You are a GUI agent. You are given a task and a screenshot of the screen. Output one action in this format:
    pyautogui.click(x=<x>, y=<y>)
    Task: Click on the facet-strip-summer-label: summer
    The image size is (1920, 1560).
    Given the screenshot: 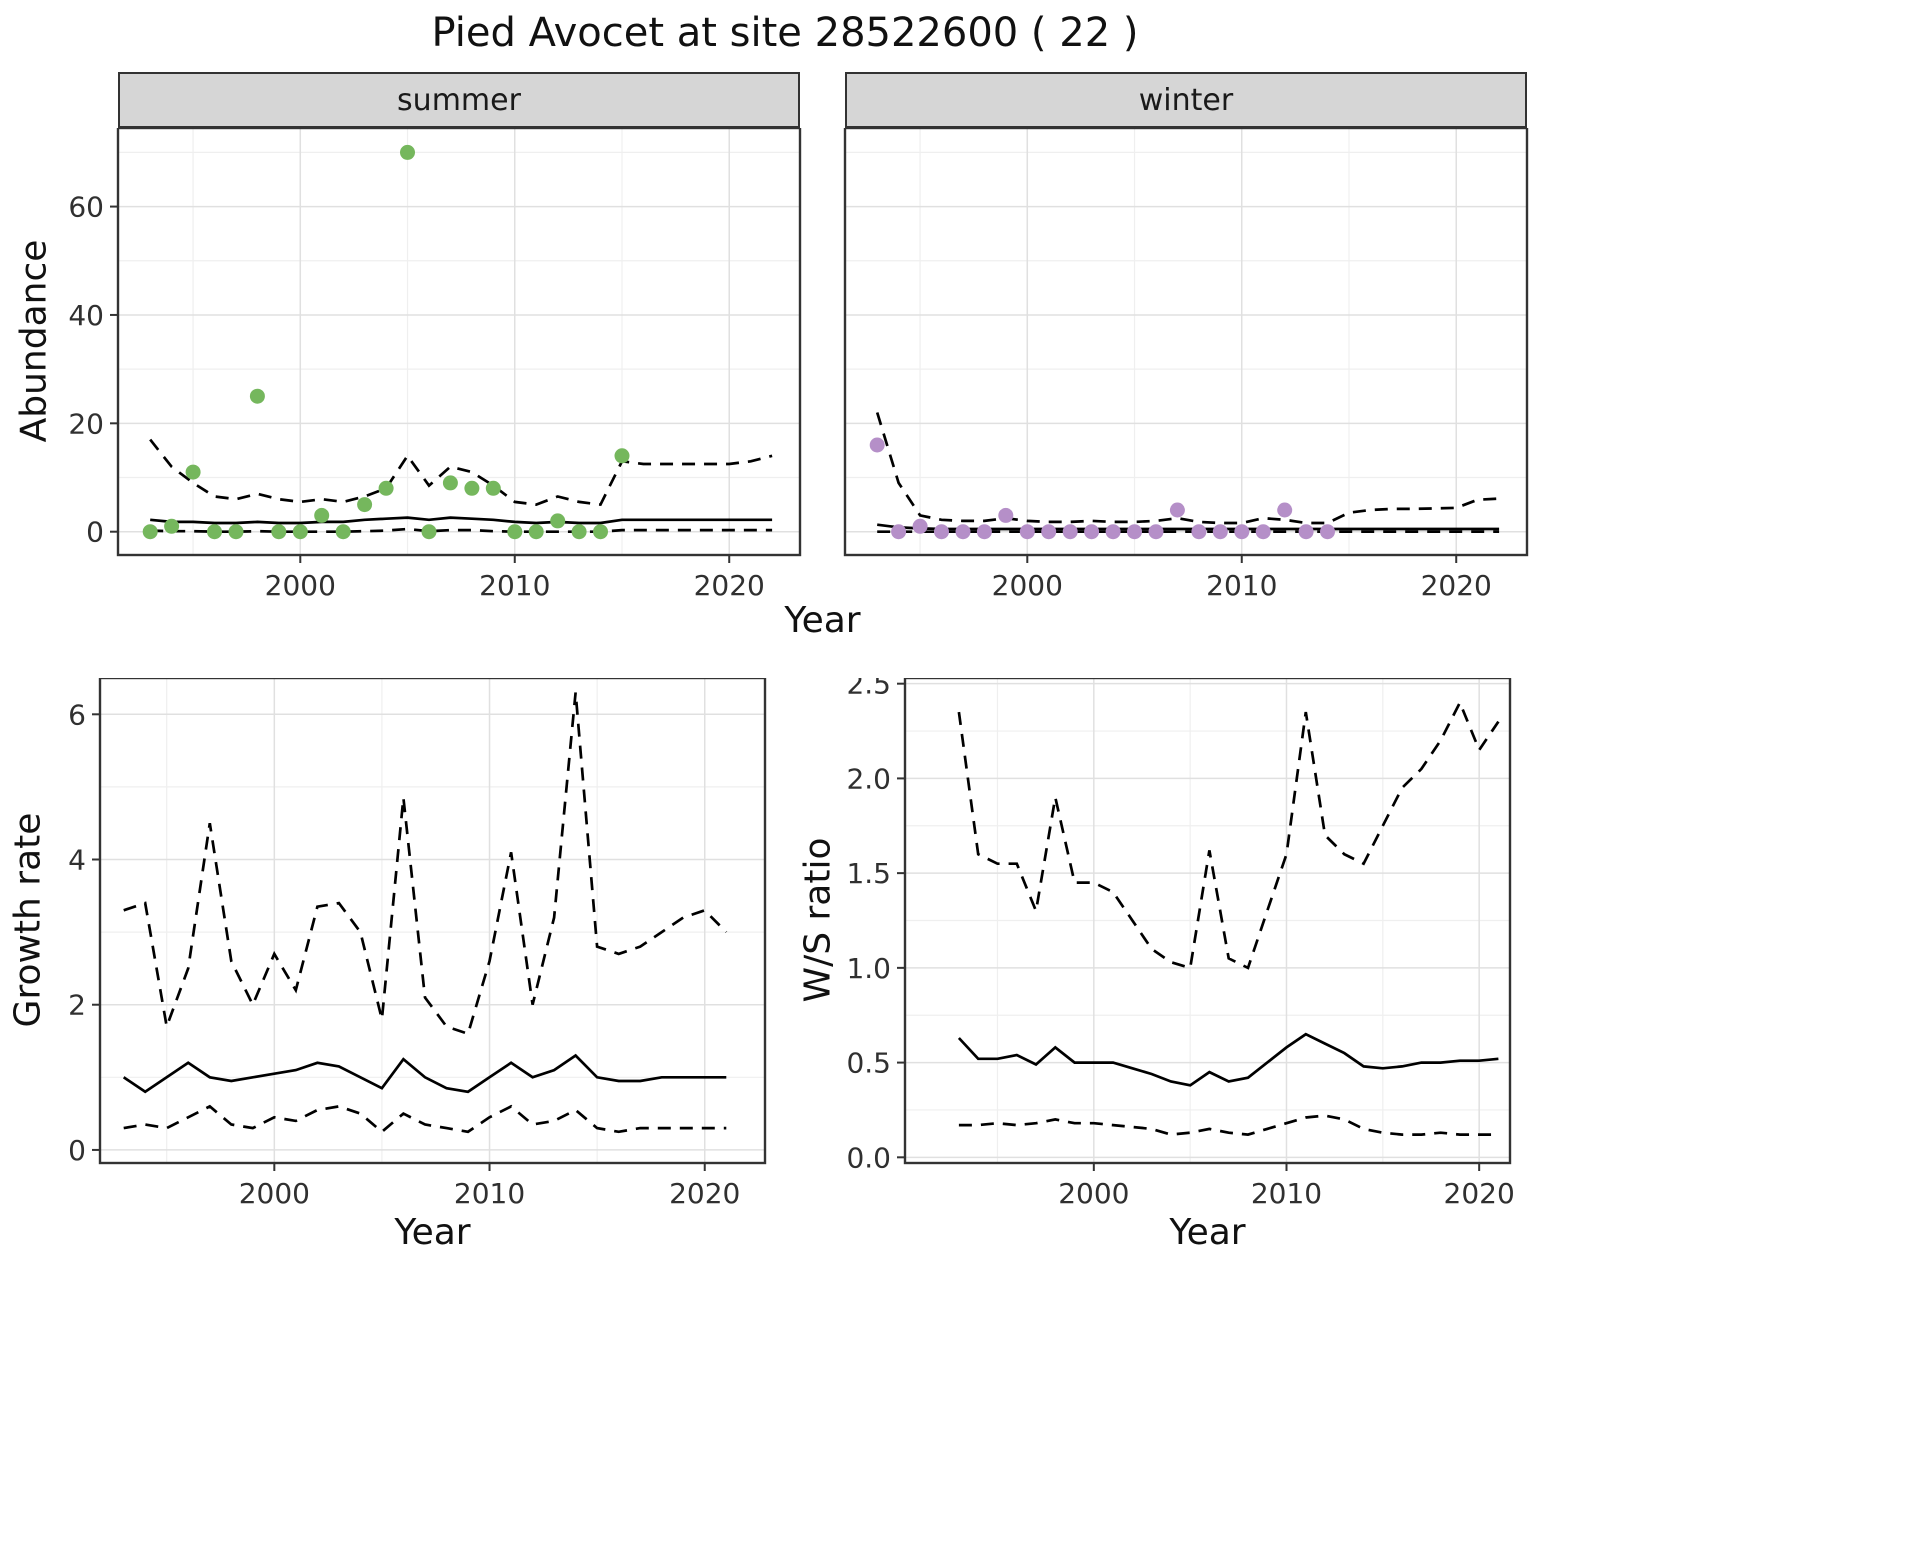 What is the action you would take?
    pyautogui.click(x=459, y=100)
    